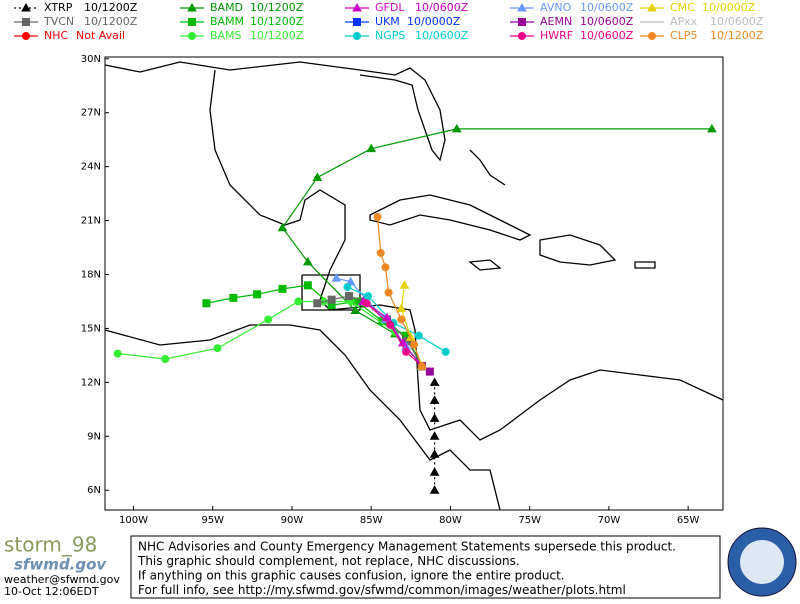 This screenshot has height=604, width=800. Describe the element at coordinates (556, 7) in the screenshot. I see `legend-name: AVNO` at that location.